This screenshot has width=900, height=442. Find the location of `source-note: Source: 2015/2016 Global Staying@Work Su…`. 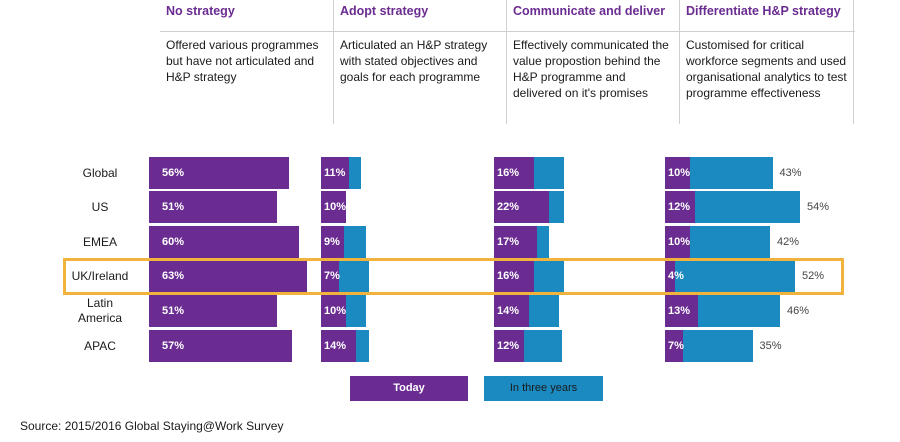

source-note: Source: 2015/2016 Global Staying@Work Su… is located at coordinates (152, 426).